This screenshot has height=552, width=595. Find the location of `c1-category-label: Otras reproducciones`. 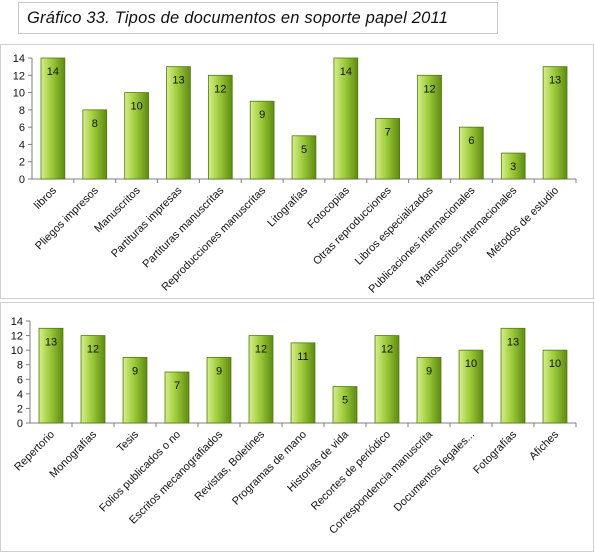

c1-category-label: Otras reproducciones is located at coordinates (352, 225).